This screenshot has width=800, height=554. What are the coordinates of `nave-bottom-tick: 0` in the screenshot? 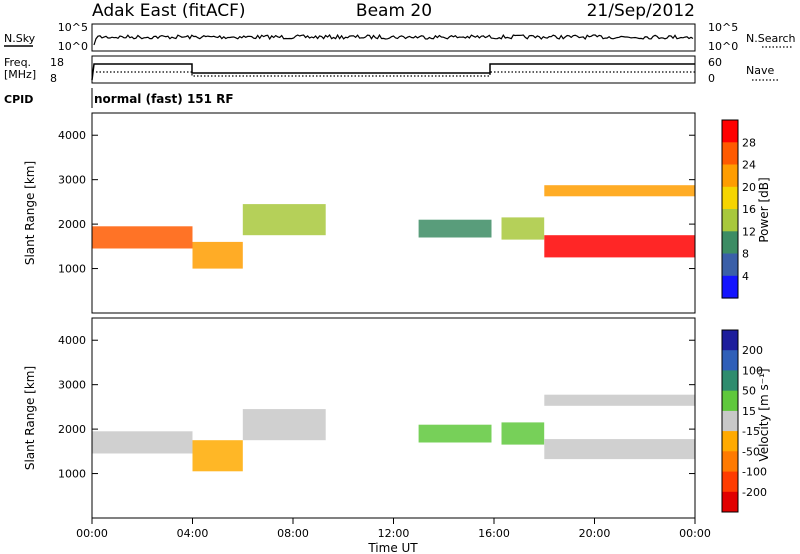 It's located at (711, 78).